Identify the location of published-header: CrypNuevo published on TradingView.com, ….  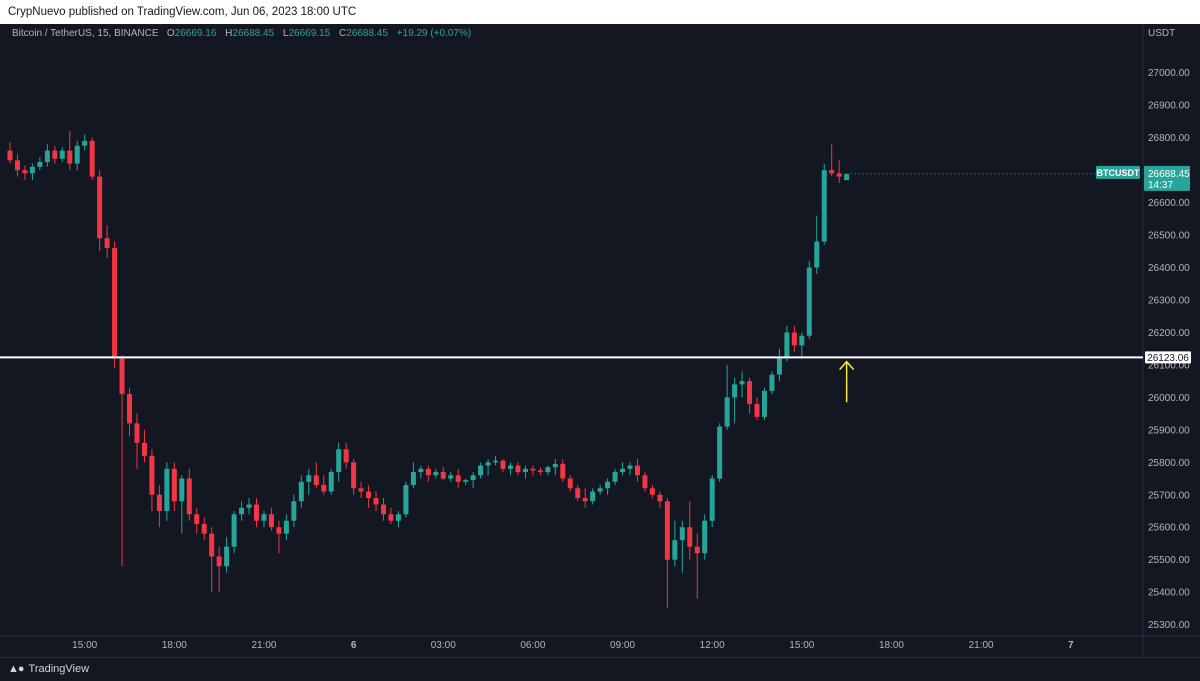
(600, 12).